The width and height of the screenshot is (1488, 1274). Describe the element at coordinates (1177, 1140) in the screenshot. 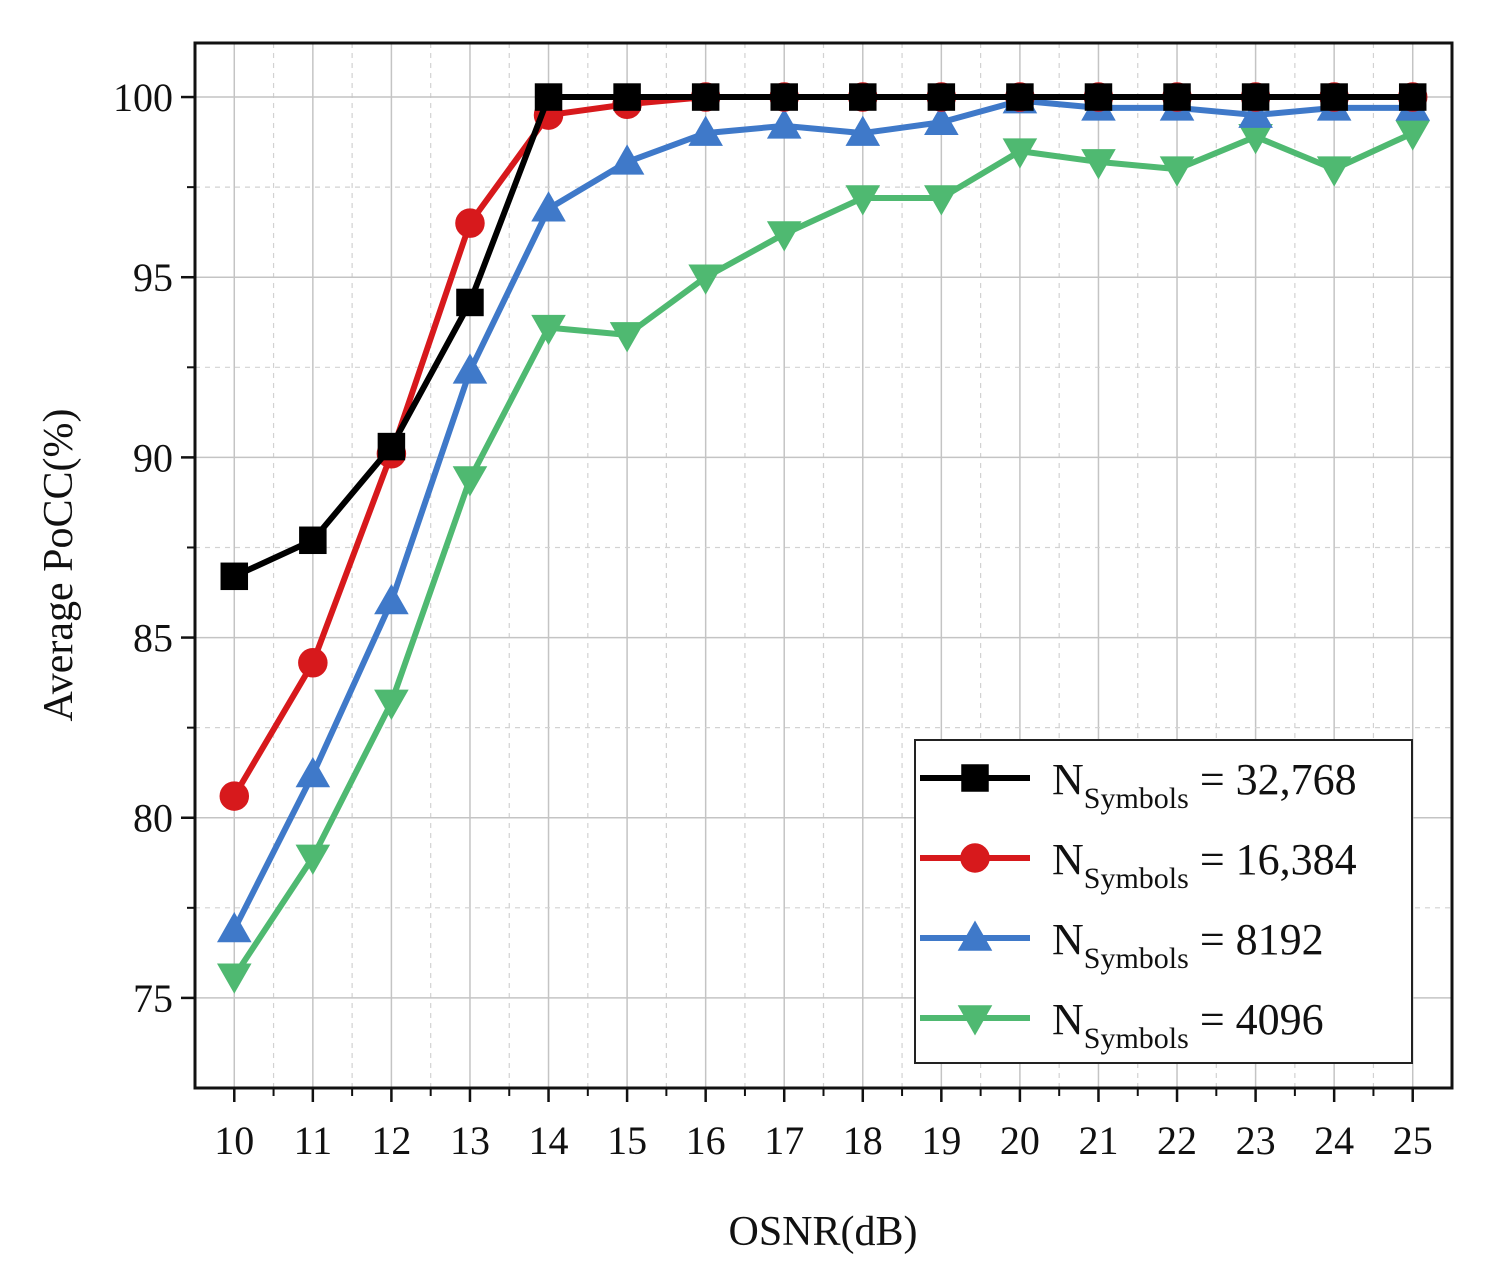

I see `x-tick-label: 22` at that location.